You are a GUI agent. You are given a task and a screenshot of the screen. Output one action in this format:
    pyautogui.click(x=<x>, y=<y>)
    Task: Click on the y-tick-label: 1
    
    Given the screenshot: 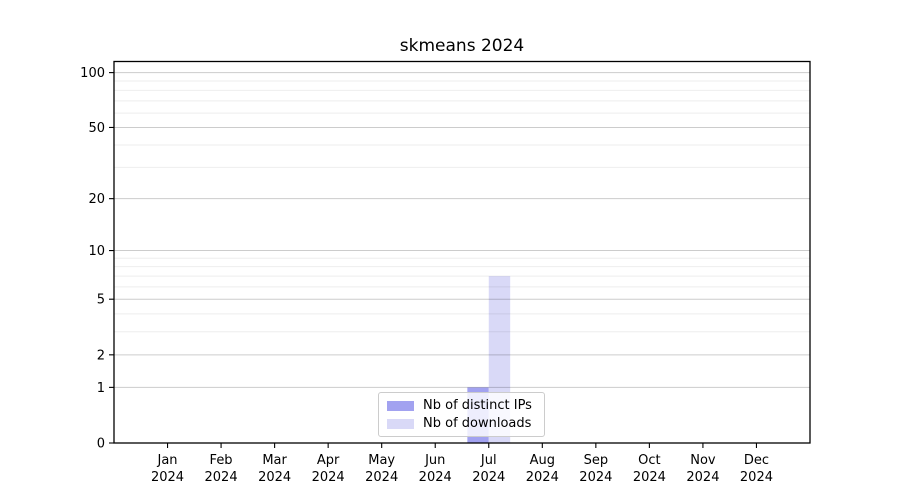 What is the action you would take?
    pyautogui.click(x=101, y=388)
    